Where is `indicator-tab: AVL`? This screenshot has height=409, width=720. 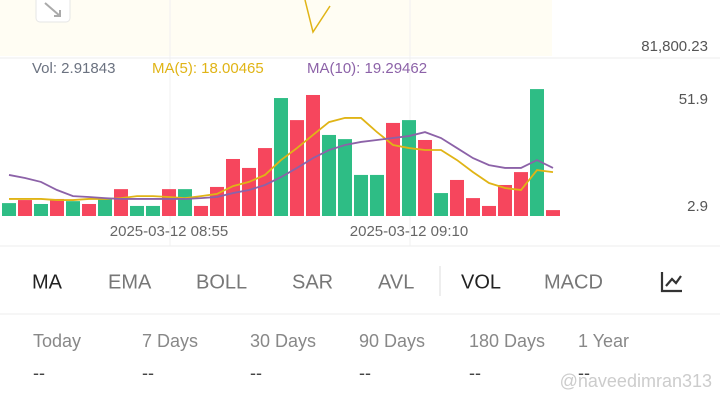 indicator-tab: AVL is located at coordinates (396, 282).